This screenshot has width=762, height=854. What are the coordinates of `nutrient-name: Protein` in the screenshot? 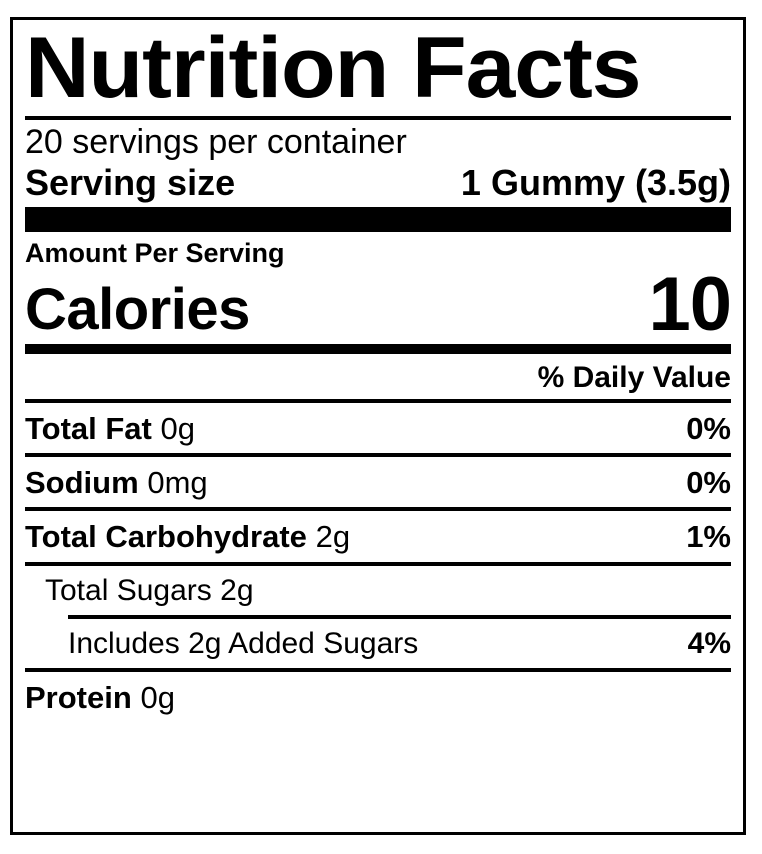 It's located at (78, 697).